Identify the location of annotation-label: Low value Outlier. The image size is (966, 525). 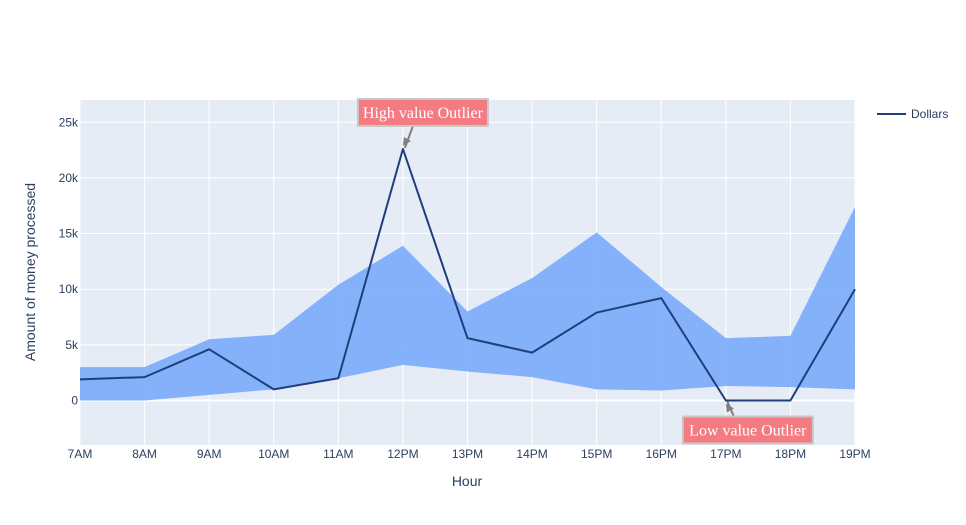
(748, 430).